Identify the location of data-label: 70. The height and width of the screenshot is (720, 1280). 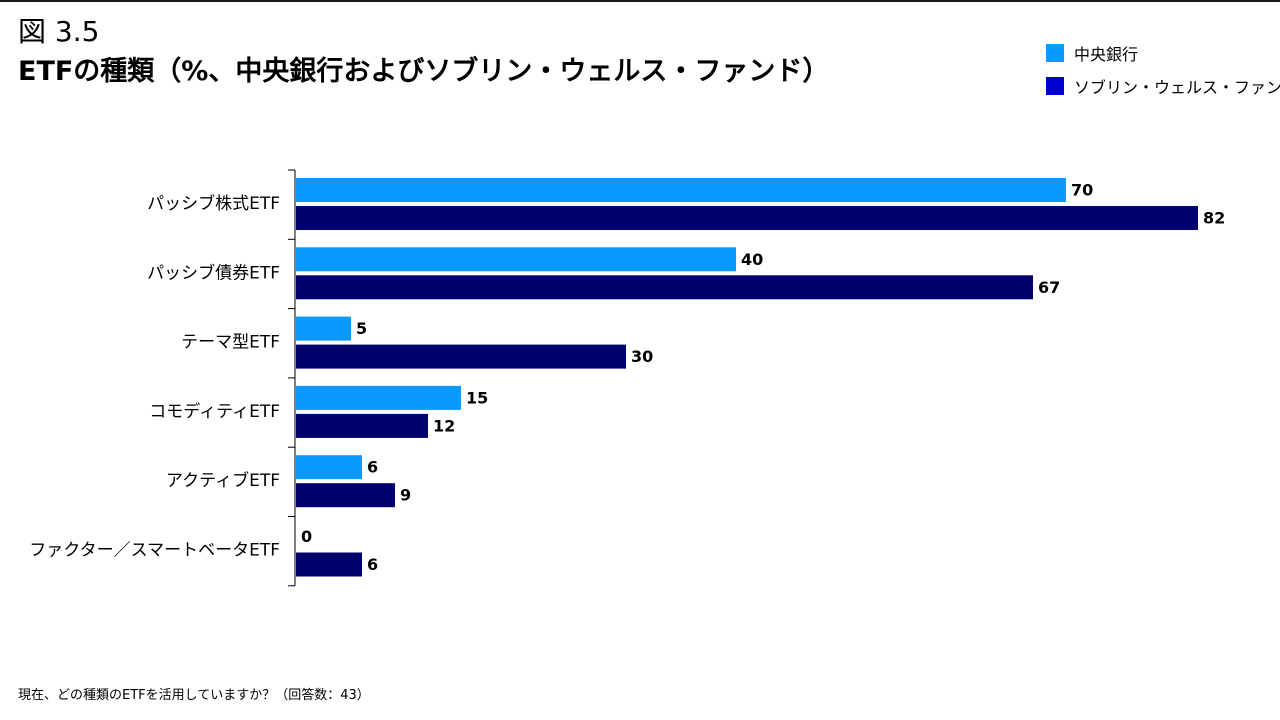
(1082, 190).